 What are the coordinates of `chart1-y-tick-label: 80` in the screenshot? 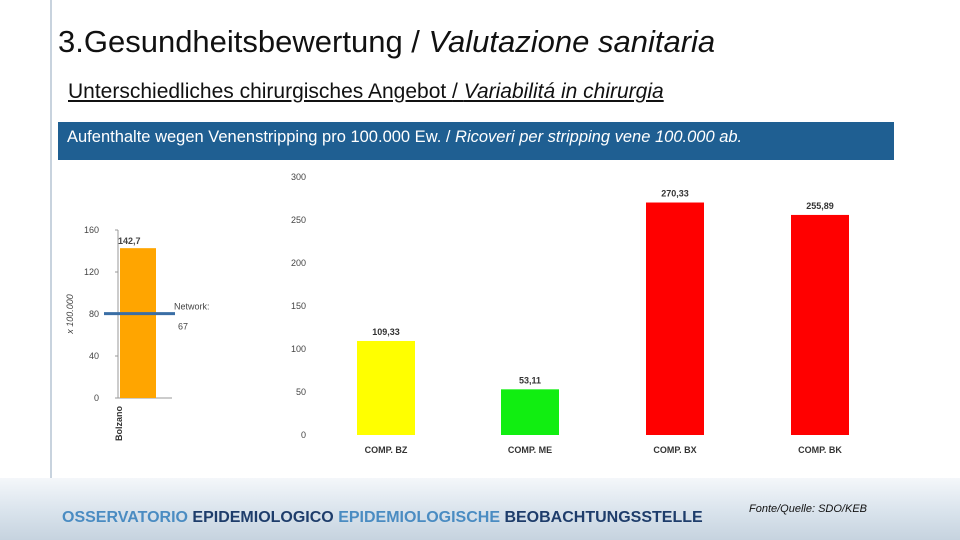 It's located at (94, 314).